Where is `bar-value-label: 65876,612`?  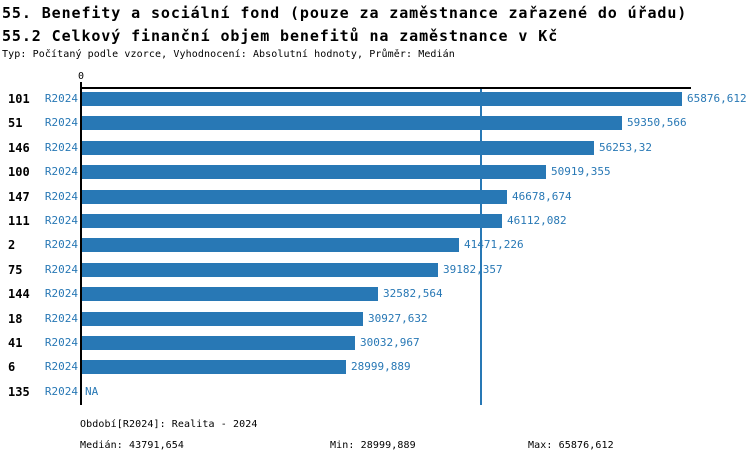 bar-value-label: 65876,612 is located at coordinates (717, 98).